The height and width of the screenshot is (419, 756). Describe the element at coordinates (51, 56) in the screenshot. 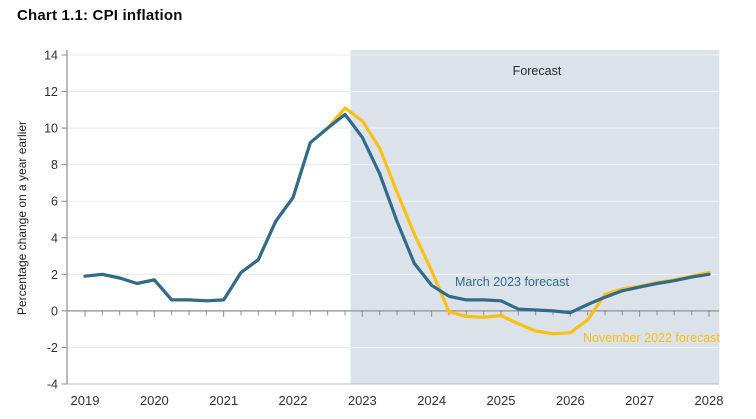

I see `svg-text: 14` at that location.